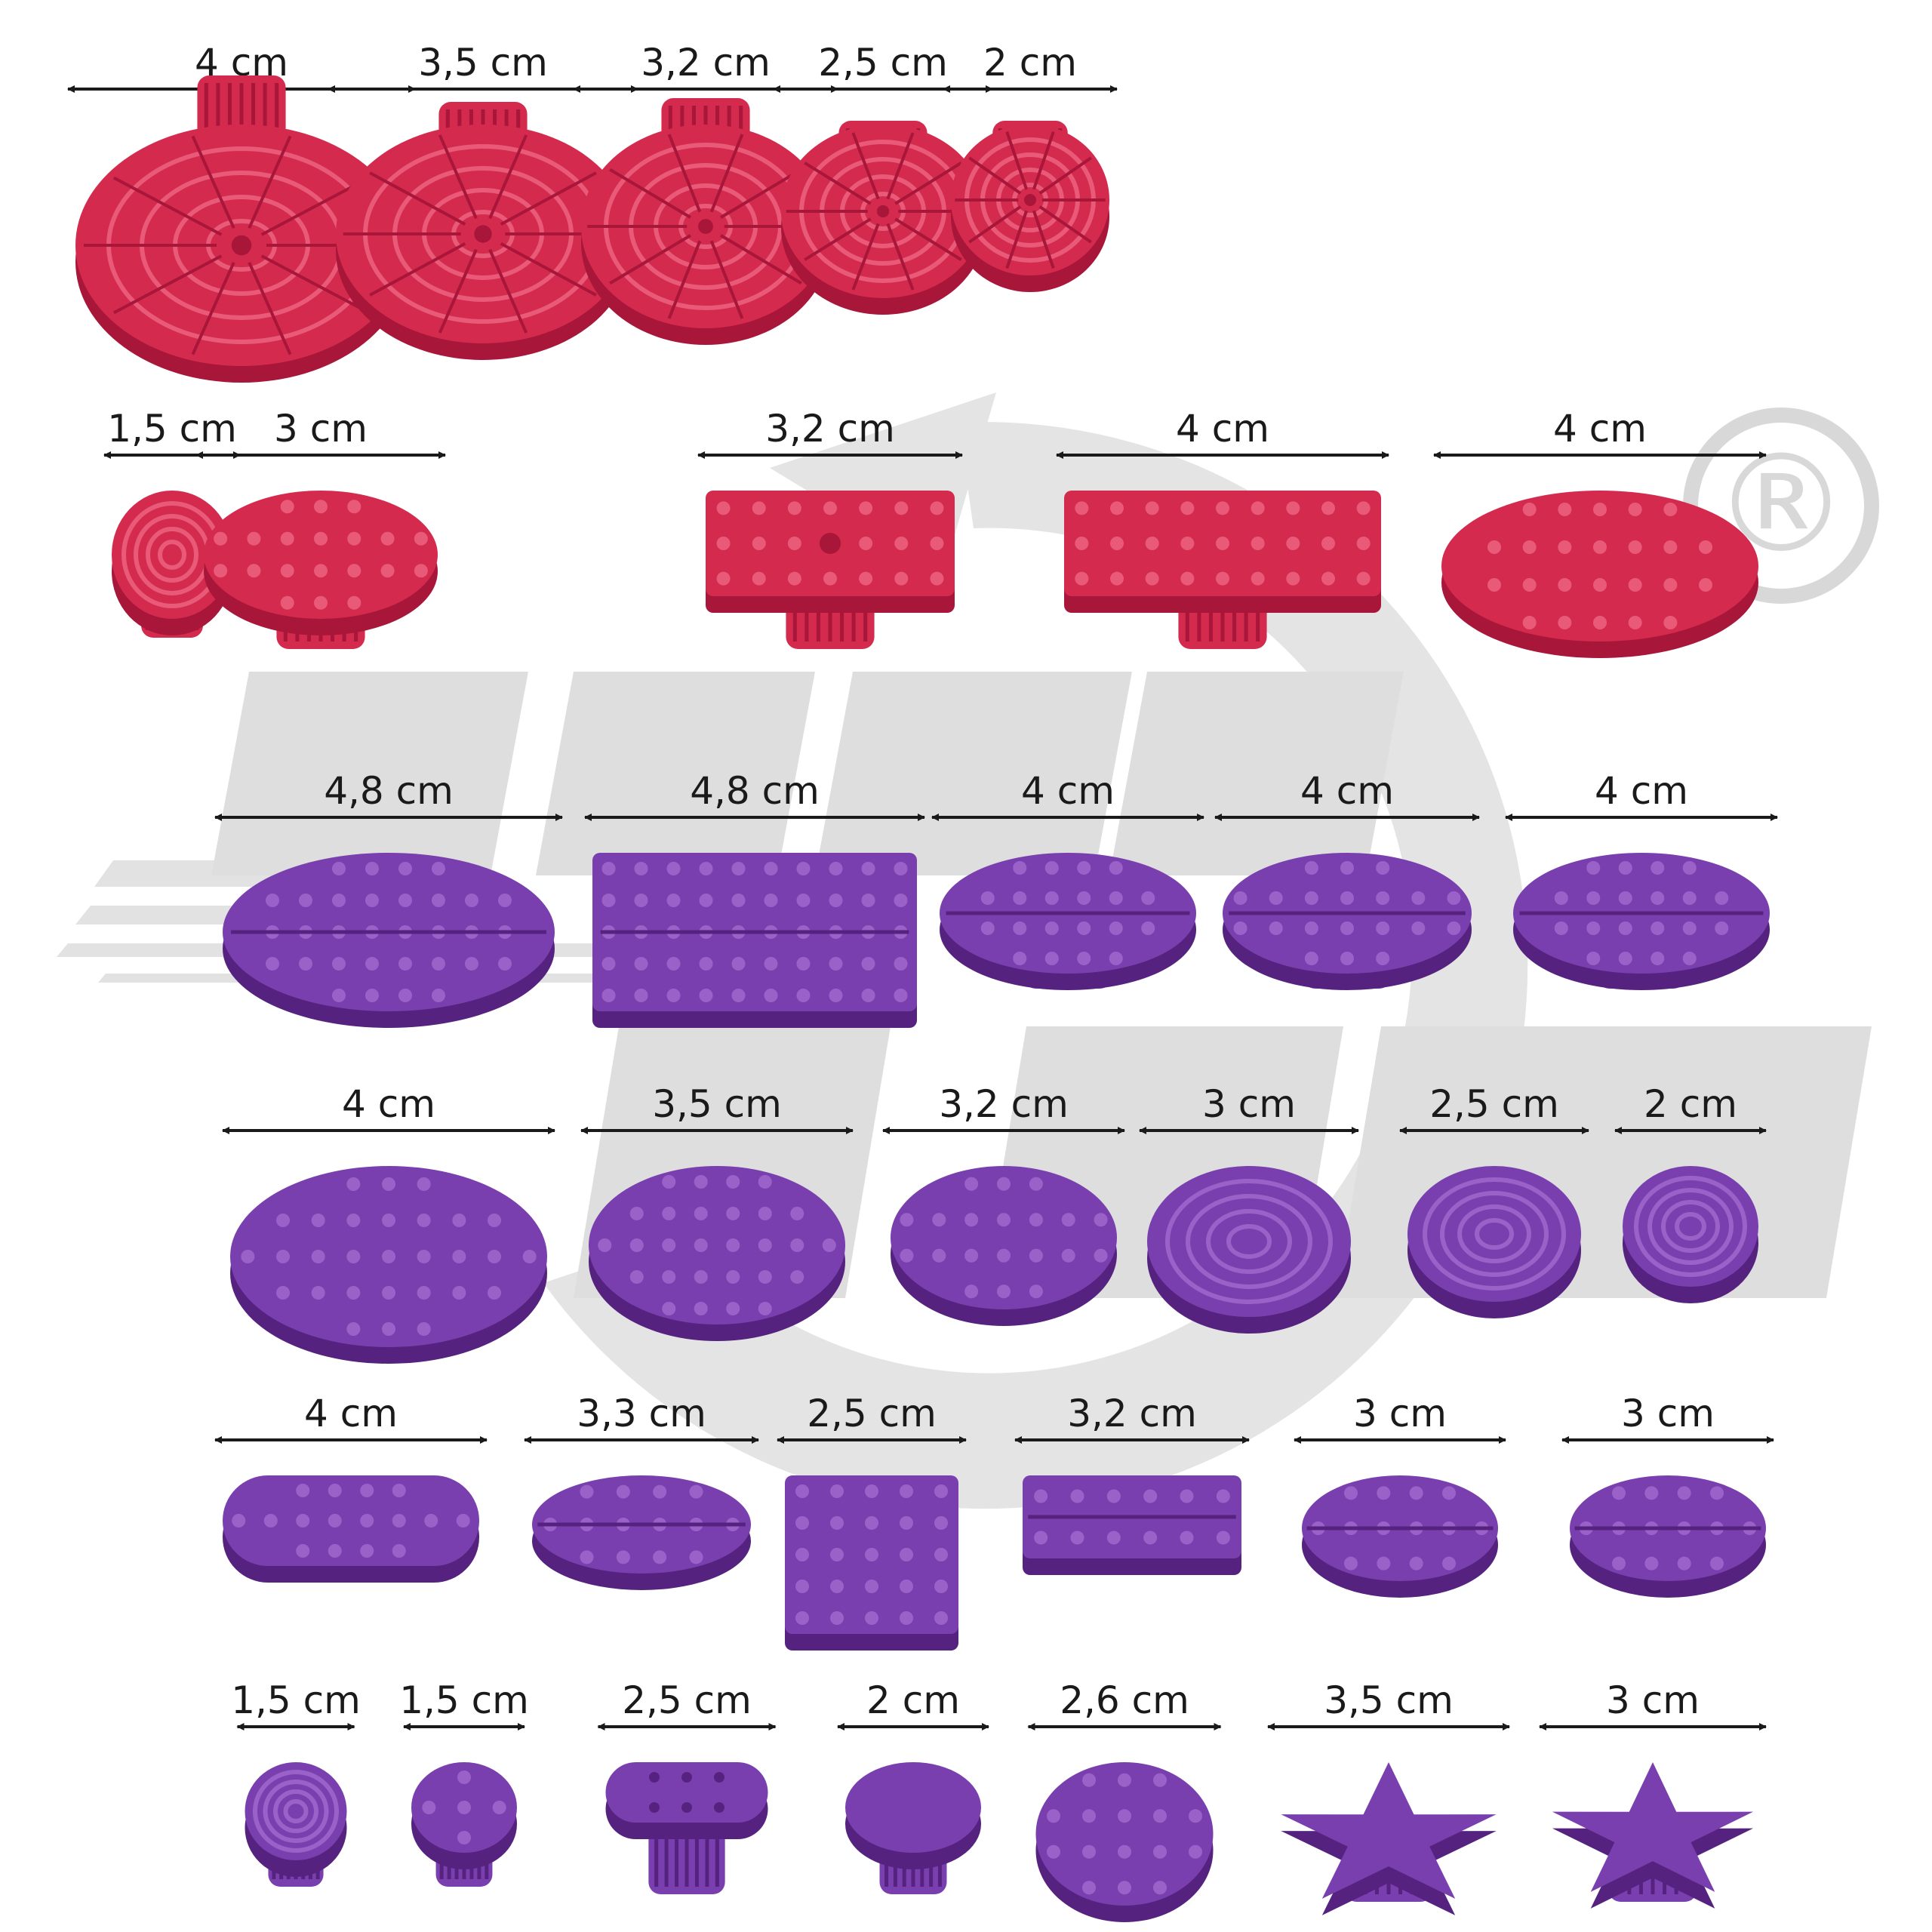 This screenshot has height=1932, width=1932. I want to click on glue-tab-capsule-holes: 2,5 cm, so click(687, 1786).